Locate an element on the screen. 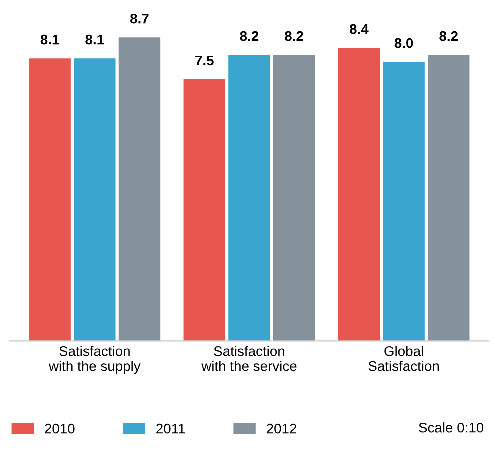 The height and width of the screenshot is (449, 494). legend-label: 2011 is located at coordinates (171, 429).